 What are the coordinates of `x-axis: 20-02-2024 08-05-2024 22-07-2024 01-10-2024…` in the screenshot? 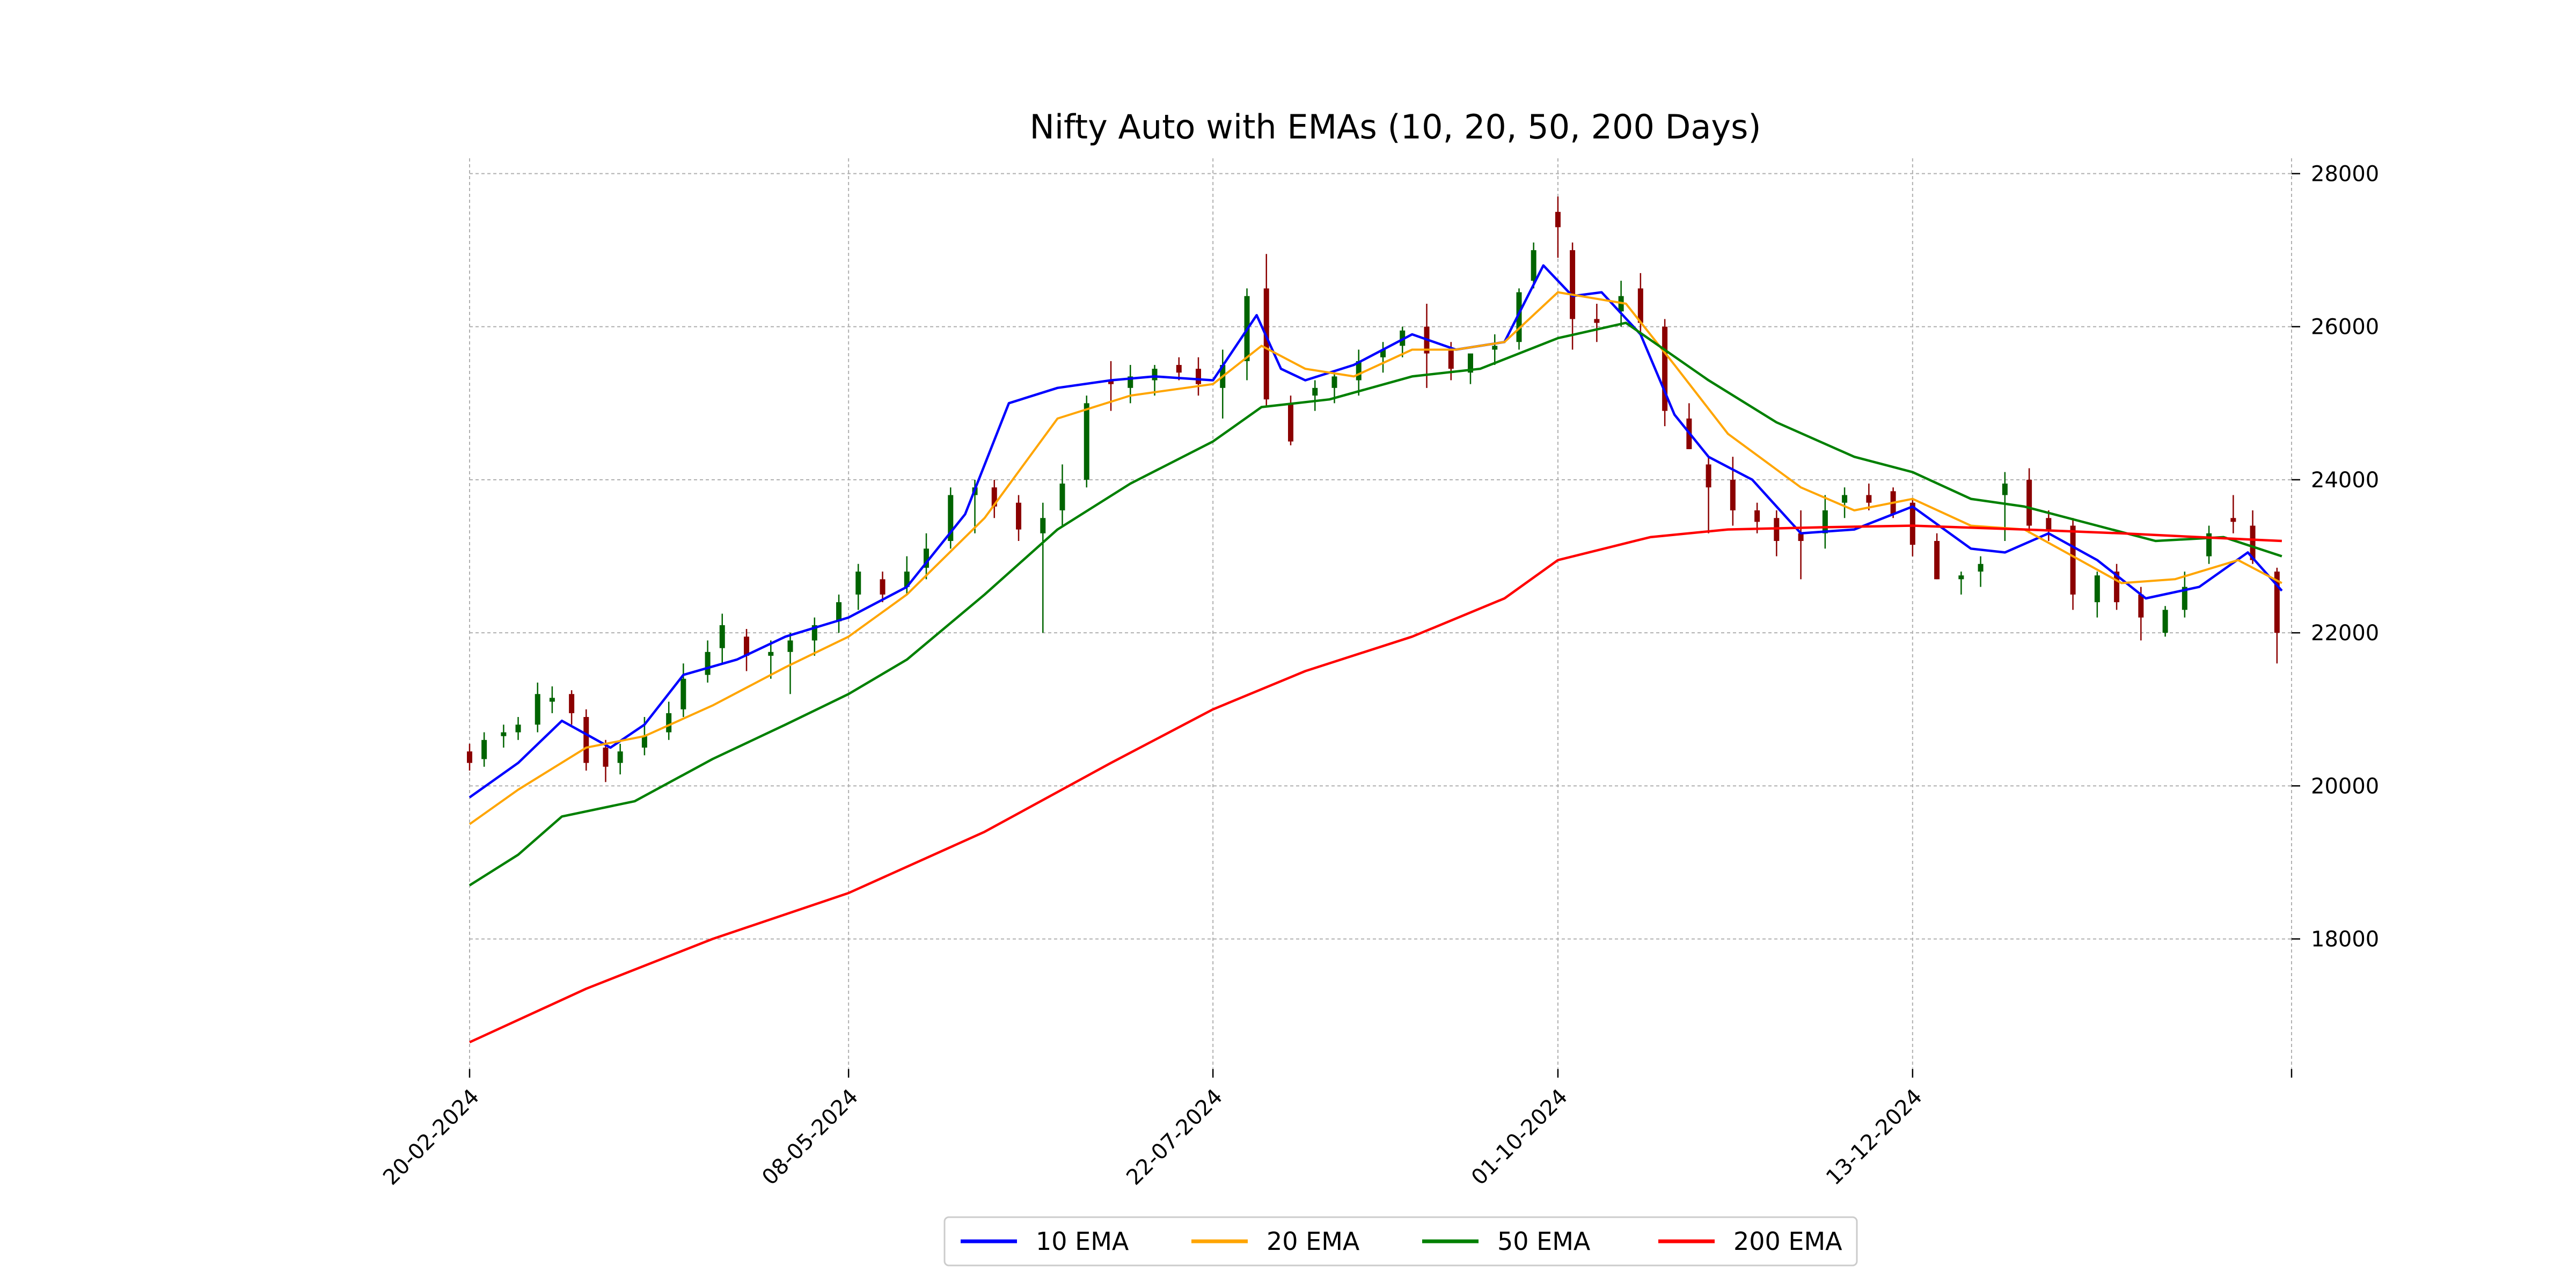 It's located at (1335, 1129).